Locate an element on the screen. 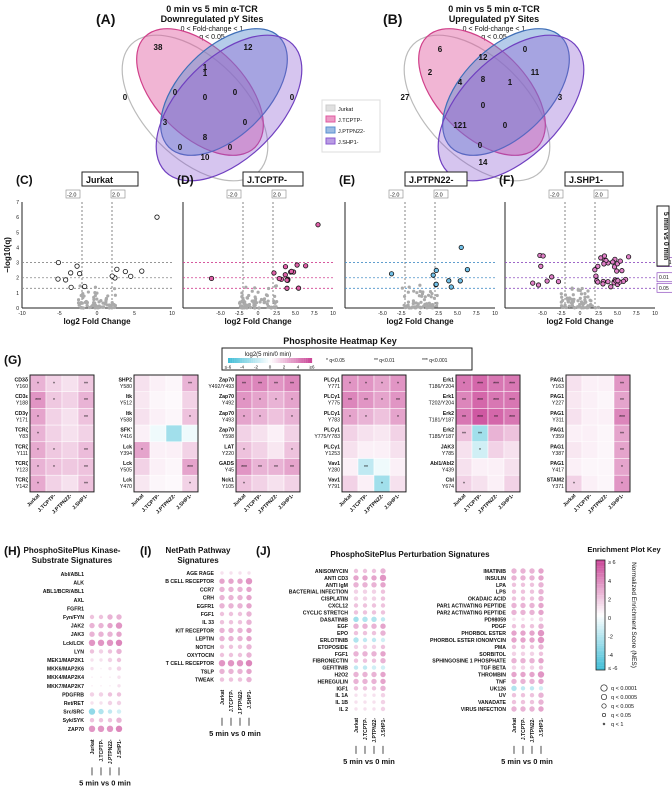 This screenshot has width=672, height=800. venn-a-tcptp is located at coordinates (200, 92).